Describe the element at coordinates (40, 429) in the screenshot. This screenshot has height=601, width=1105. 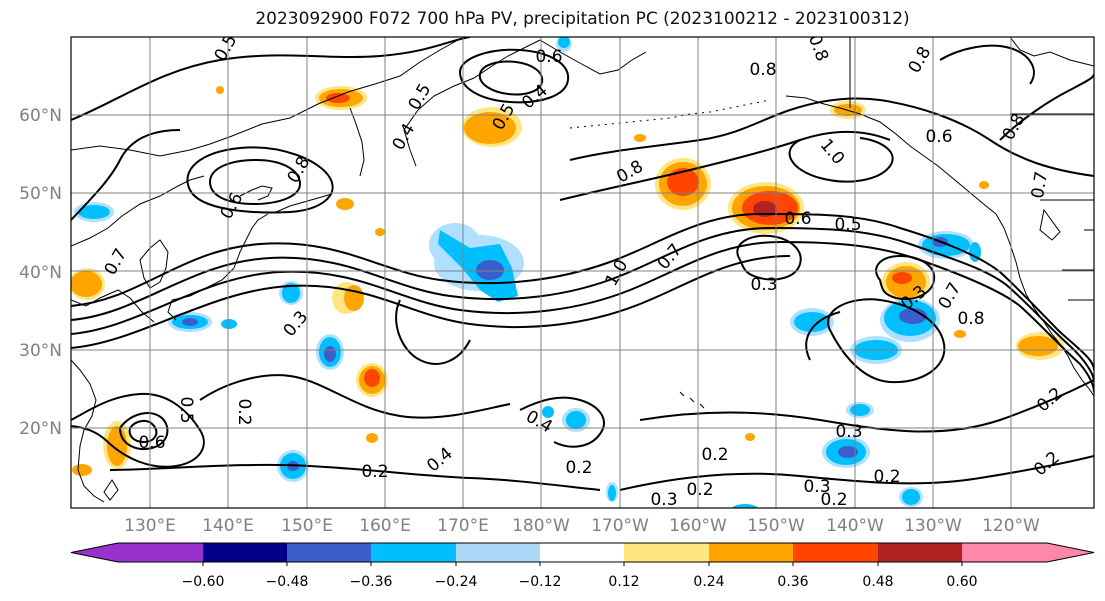
I see `lat-label: 20°N` at that location.